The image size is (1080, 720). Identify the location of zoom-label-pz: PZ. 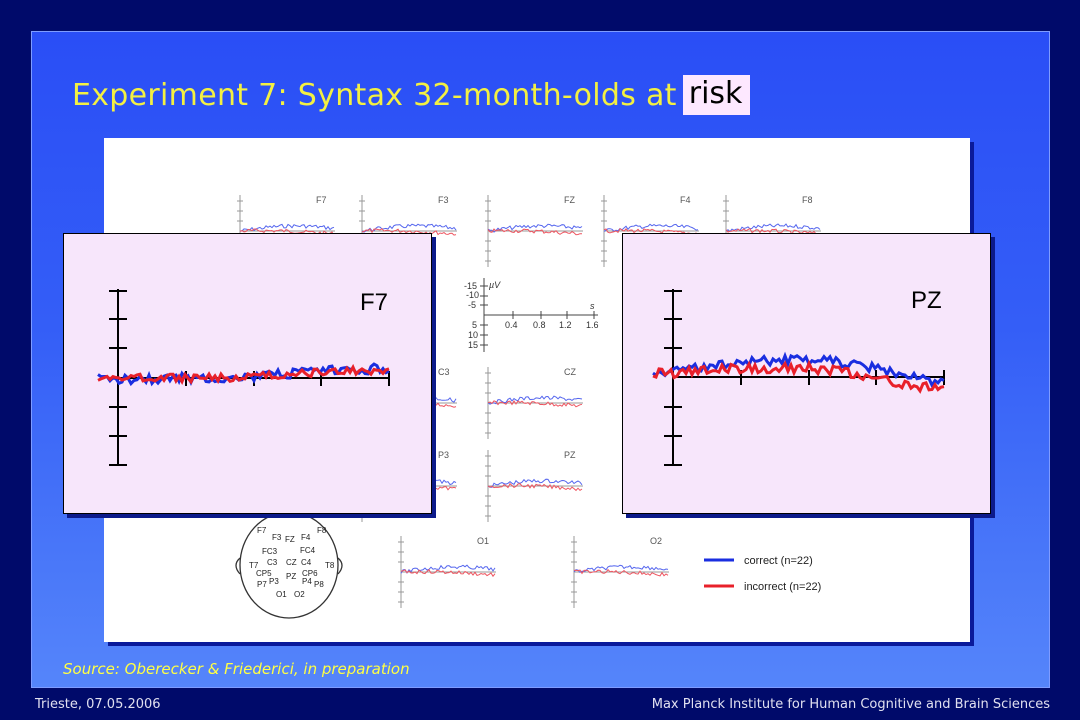
(926, 300).